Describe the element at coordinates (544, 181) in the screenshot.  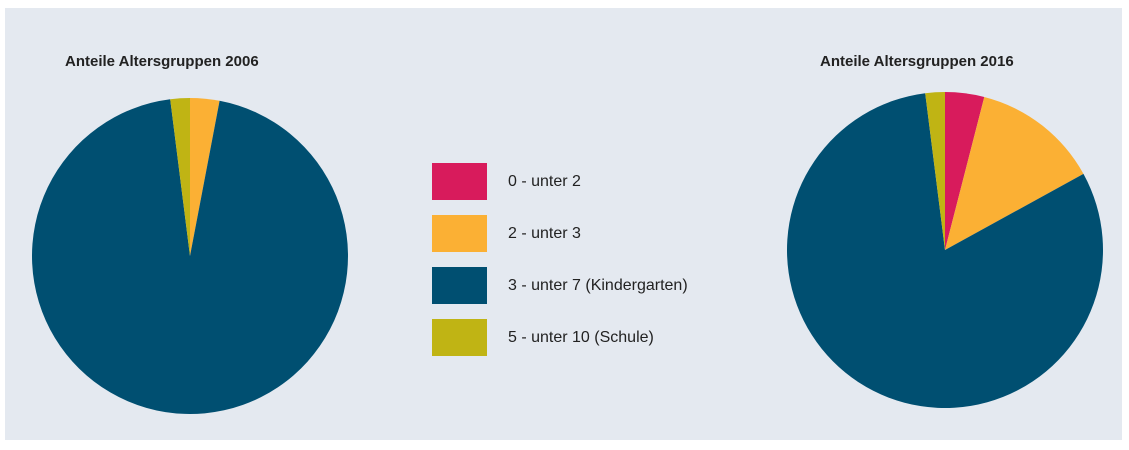
I see `legend-label: 0 - unter 2` at that location.